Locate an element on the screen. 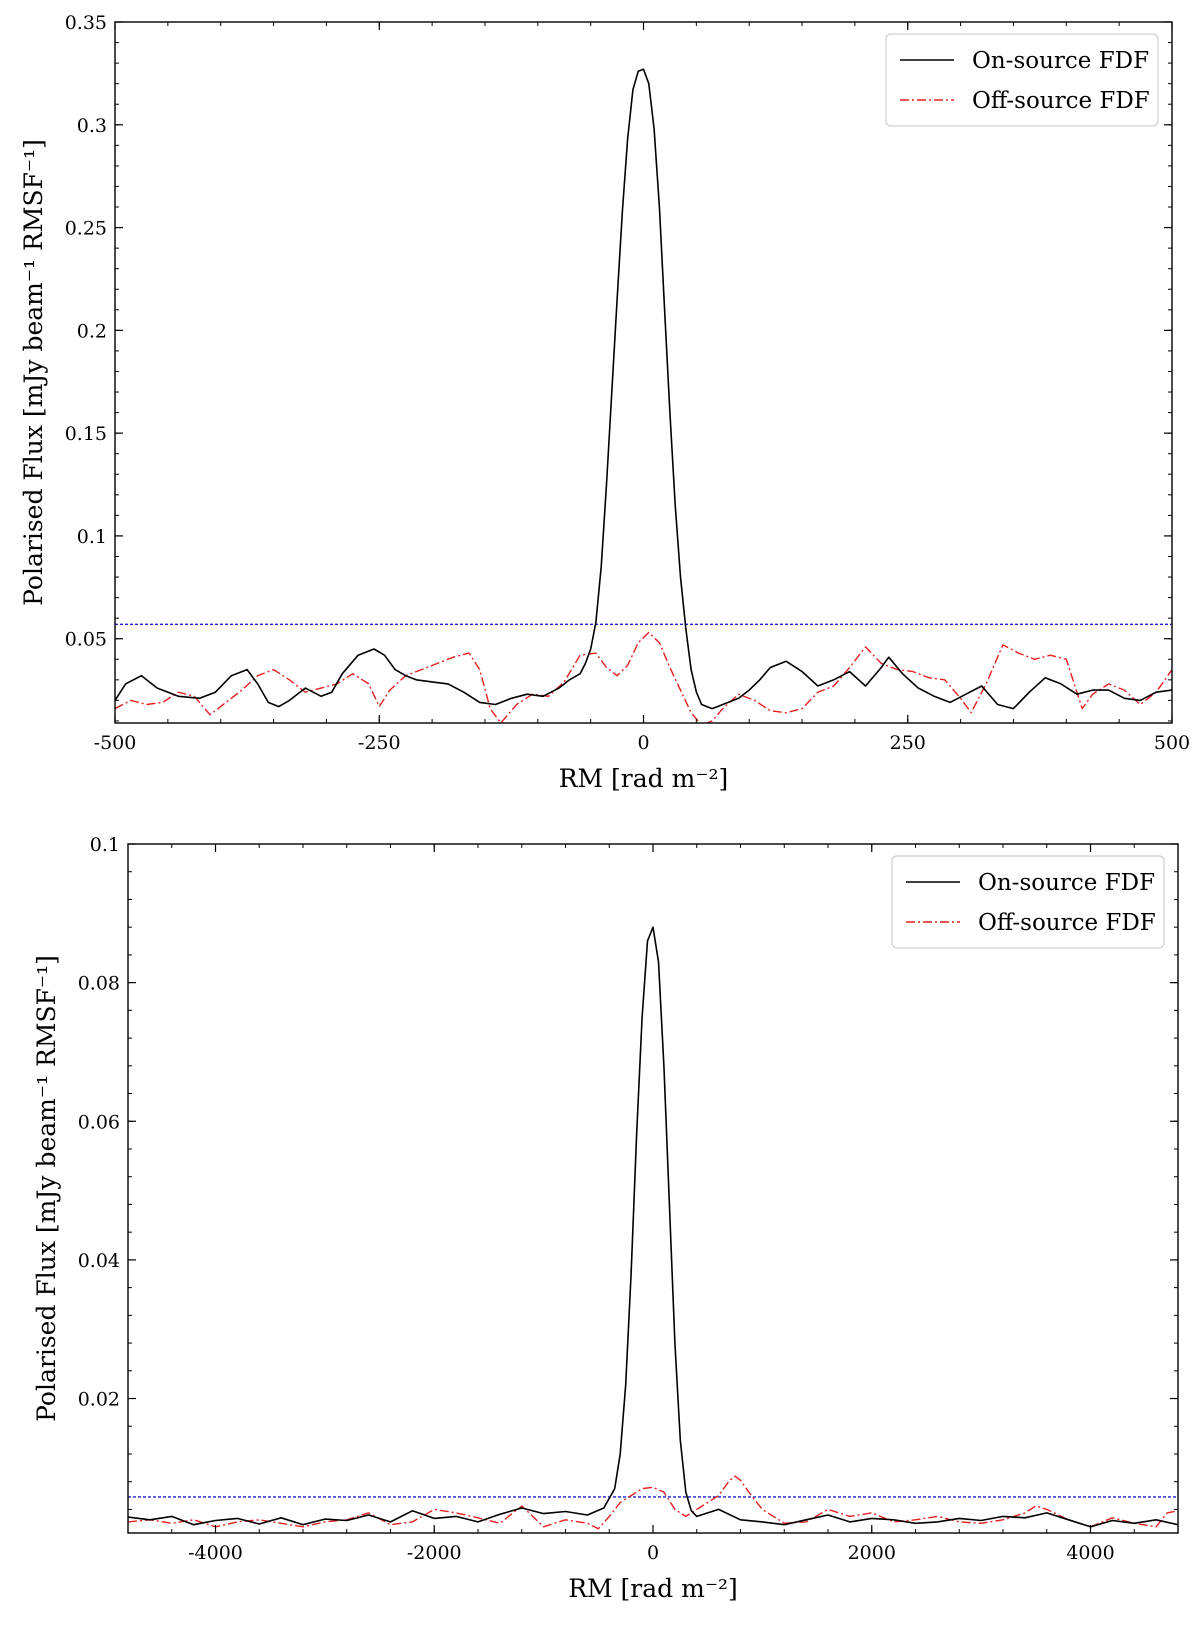 The image size is (1200, 1625). y-tick-label: 0.3 is located at coordinates (92, 126).